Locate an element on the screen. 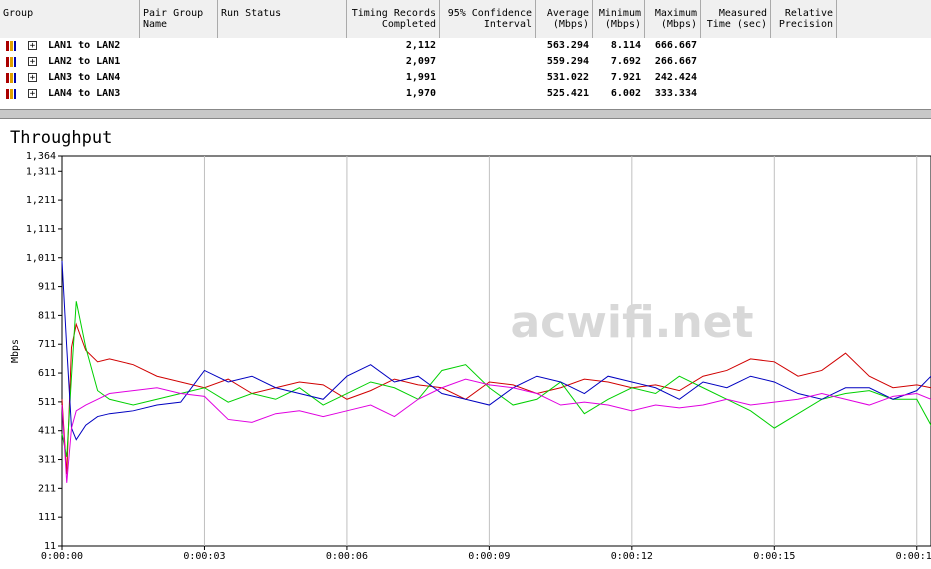 The height and width of the screenshot is (569, 931). header-filler is located at coordinates (884, 19).